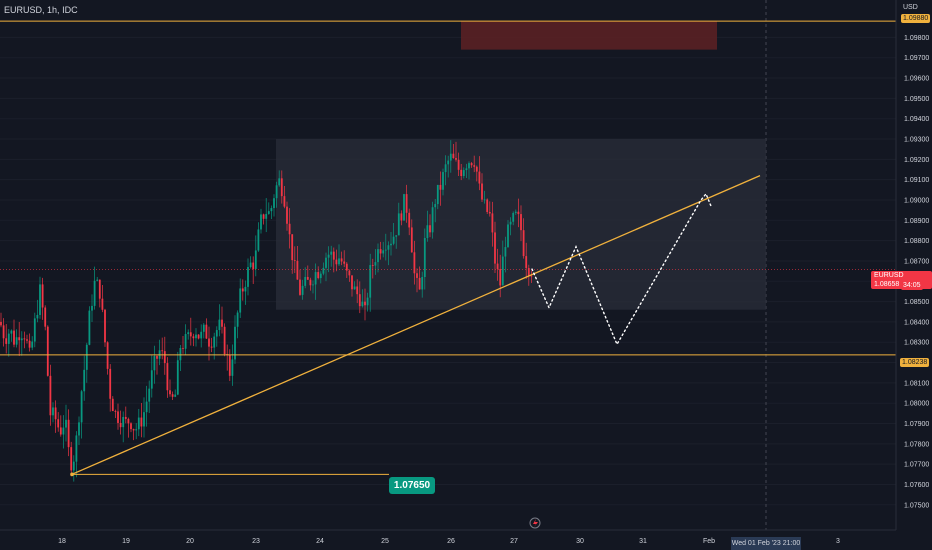 This screenshot has height=550, width=932. What do you see at coordinates (448, 531) in the screenshot?
I see `time-axis: 18 19 20 23 24 25 26 27 30 31 Feb 3` at bounding box center [448, 531].